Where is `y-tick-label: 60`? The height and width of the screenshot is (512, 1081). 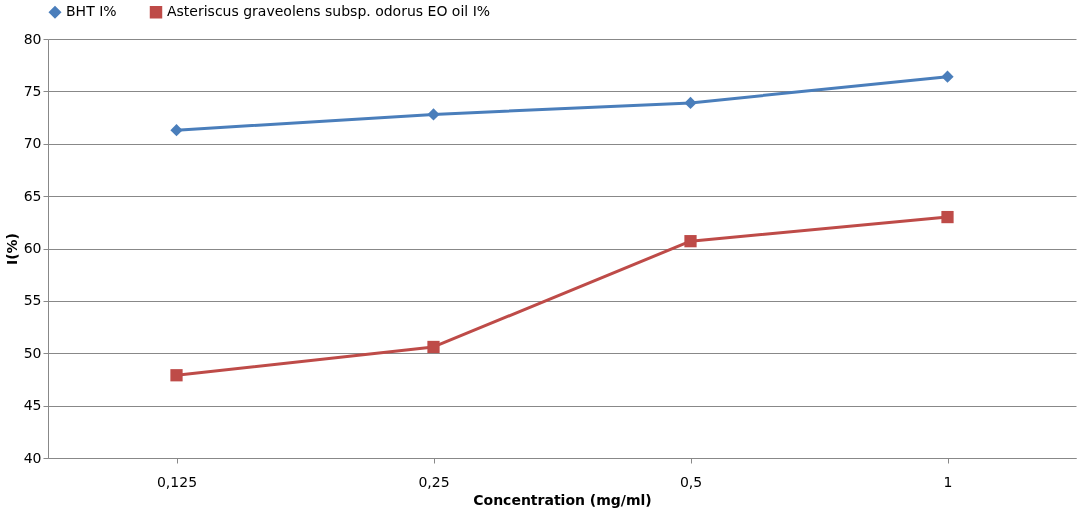
y-tick-label: 60 is located at coordinates (32, 248).